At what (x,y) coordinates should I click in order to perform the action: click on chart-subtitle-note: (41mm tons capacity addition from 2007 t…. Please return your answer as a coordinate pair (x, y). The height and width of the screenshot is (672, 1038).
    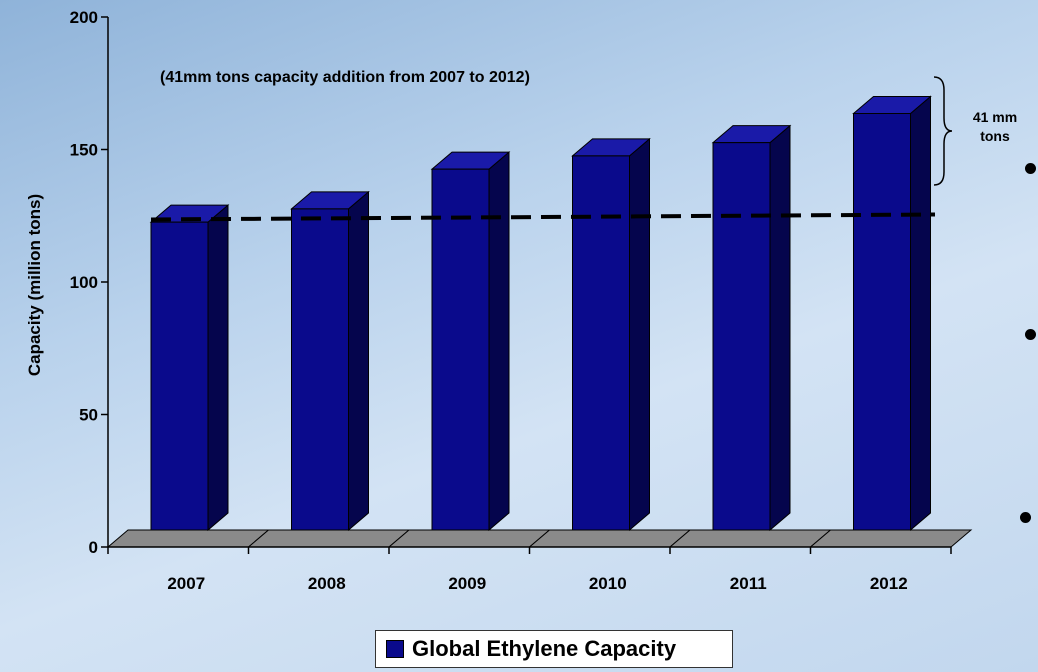
    Looking at the image, I should click on (345, 77).